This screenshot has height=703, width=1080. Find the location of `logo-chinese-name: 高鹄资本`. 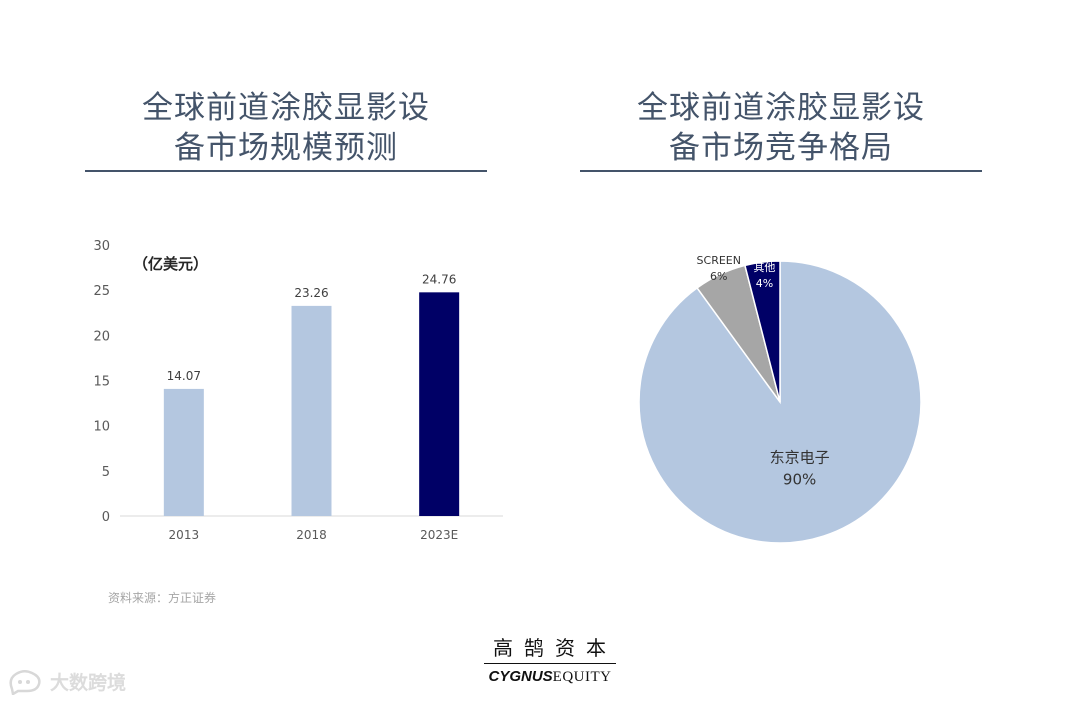

logo-chinese-name: 高鹄资本 is located at coordinates (555, 648).